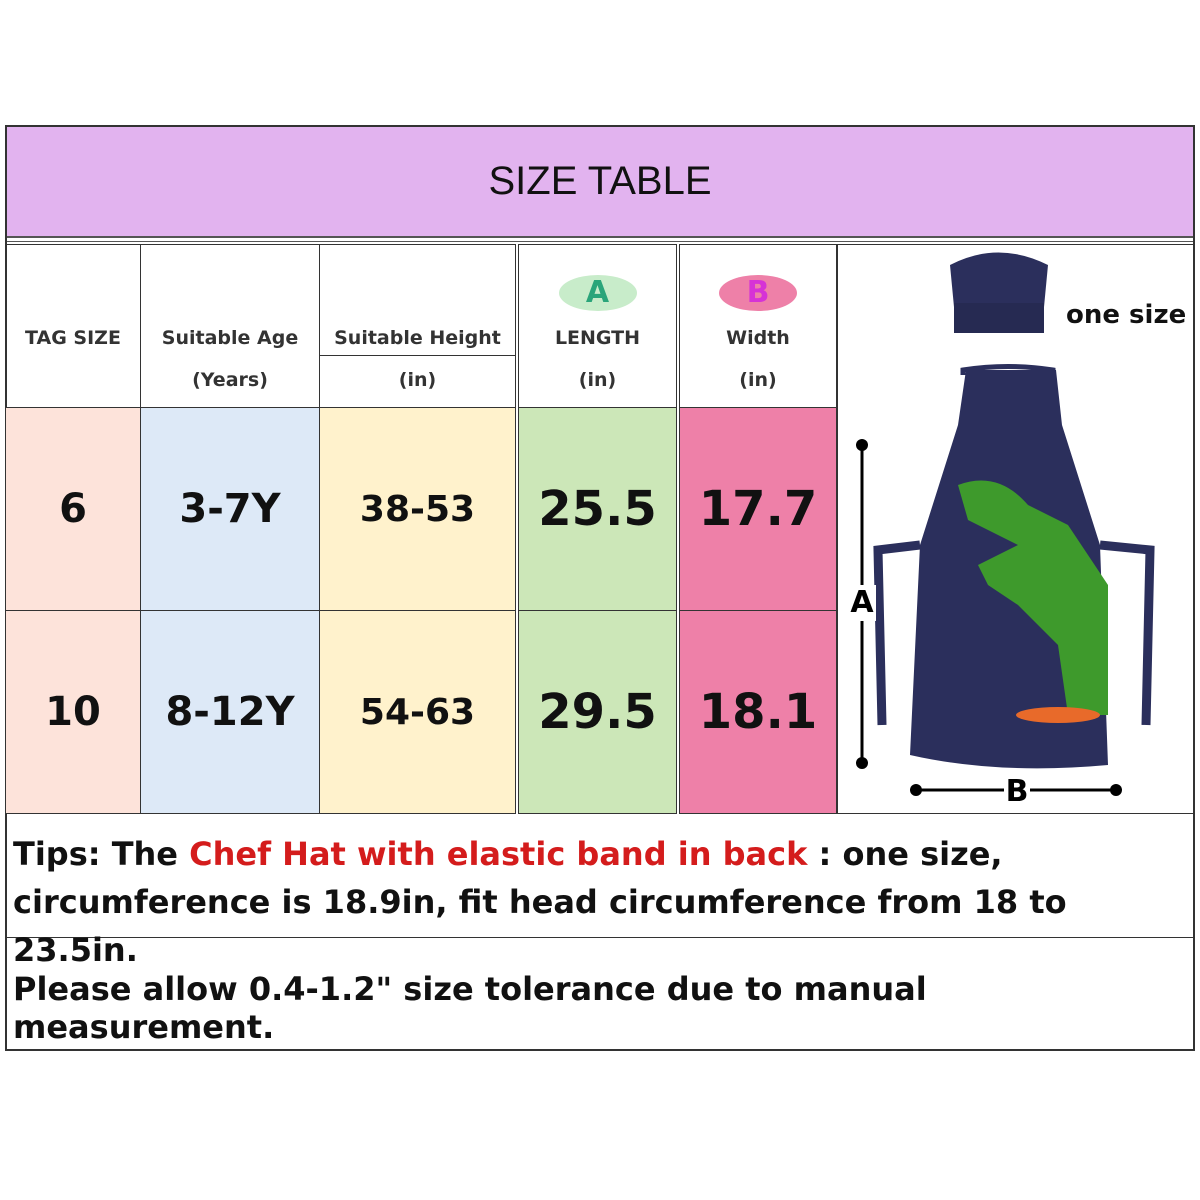 This screenshot has height=1200, width=1200. I want to click on header-label: TAG SIZE, so click(73, 338).